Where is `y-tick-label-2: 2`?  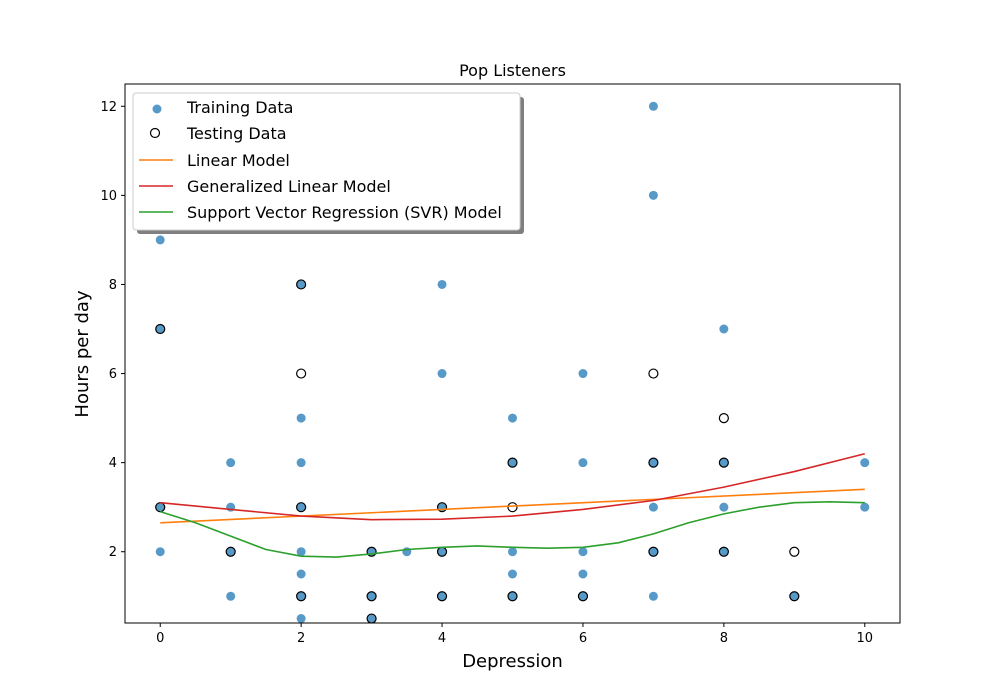
y-tick-label-2: 2 is located at coordinates (113, 552).